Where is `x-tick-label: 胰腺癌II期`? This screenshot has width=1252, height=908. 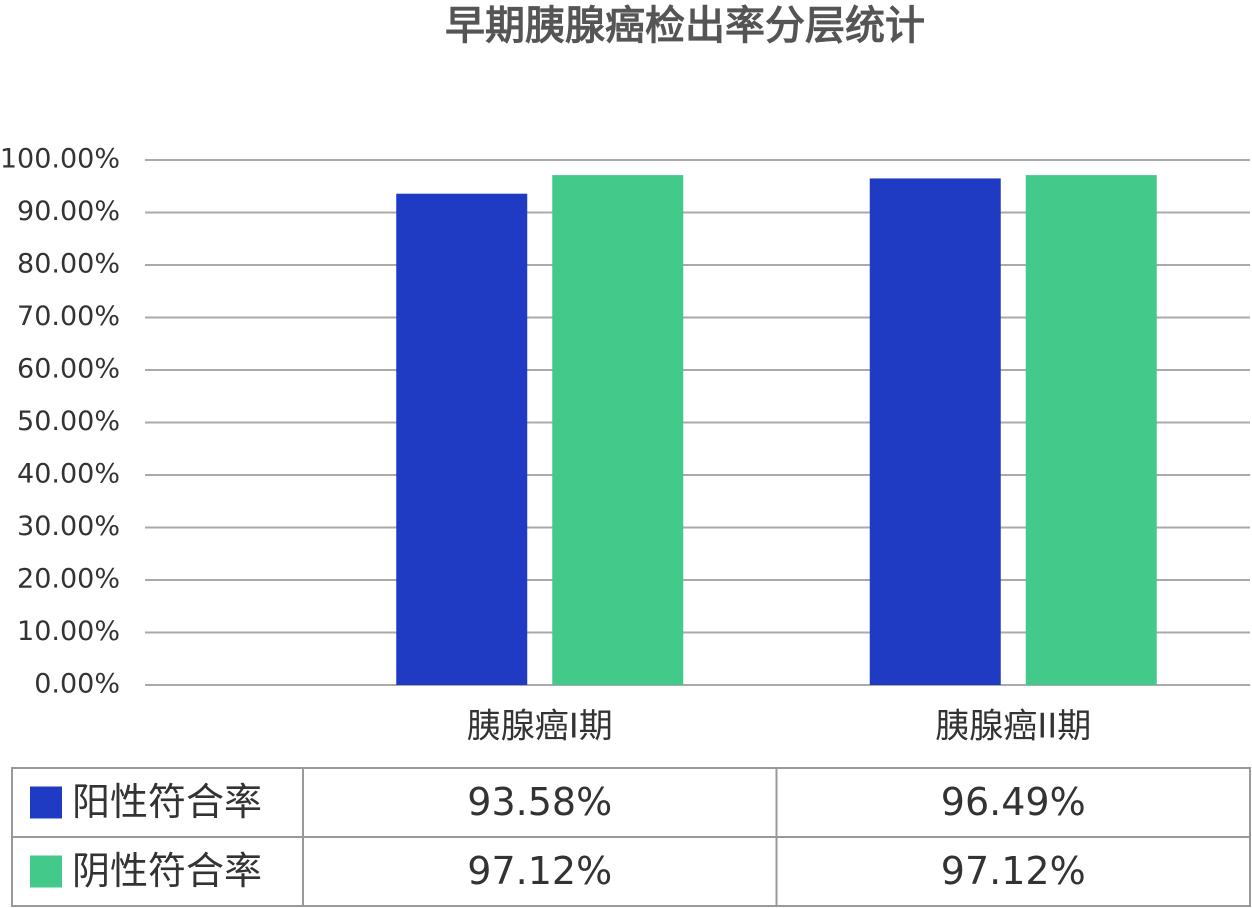 x-tick-label: 胰腺癌II期 is located at coordinates (1013, 727).